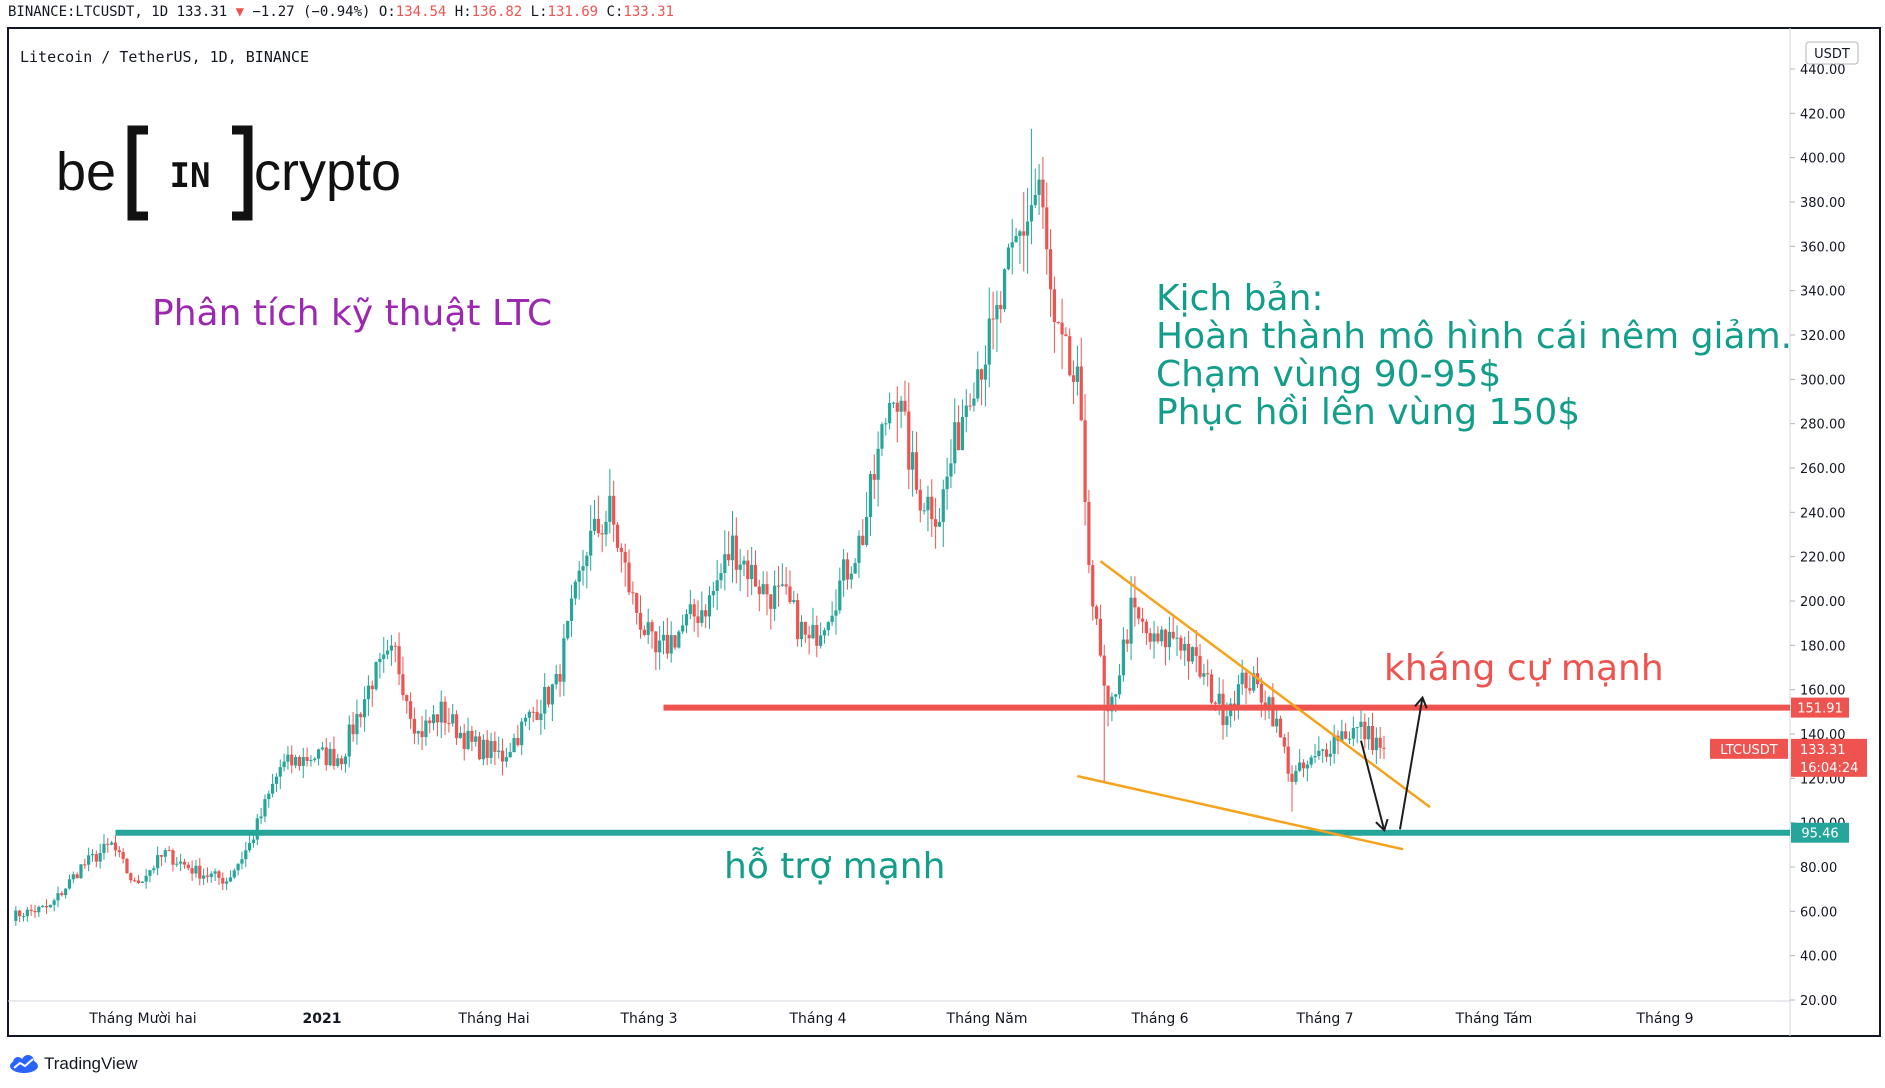  Describe the element at coordinates (1524, 668) in the screenshot. I see `resistance-label: kháng cự mạnh` at that location.